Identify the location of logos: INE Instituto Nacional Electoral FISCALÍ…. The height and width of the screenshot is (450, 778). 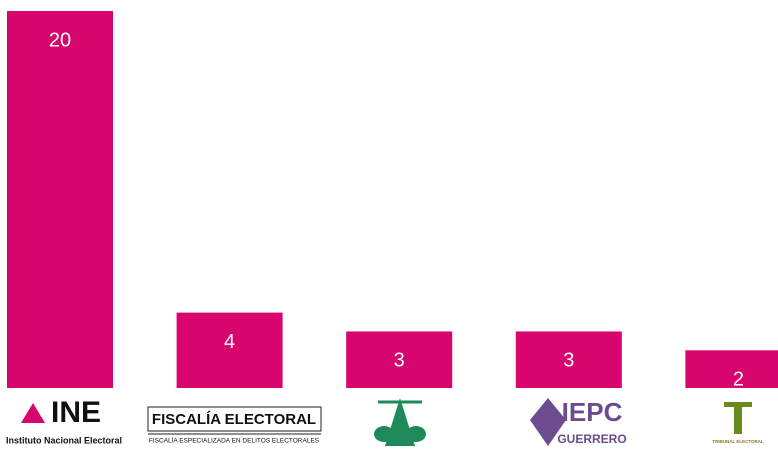
(385, 421).